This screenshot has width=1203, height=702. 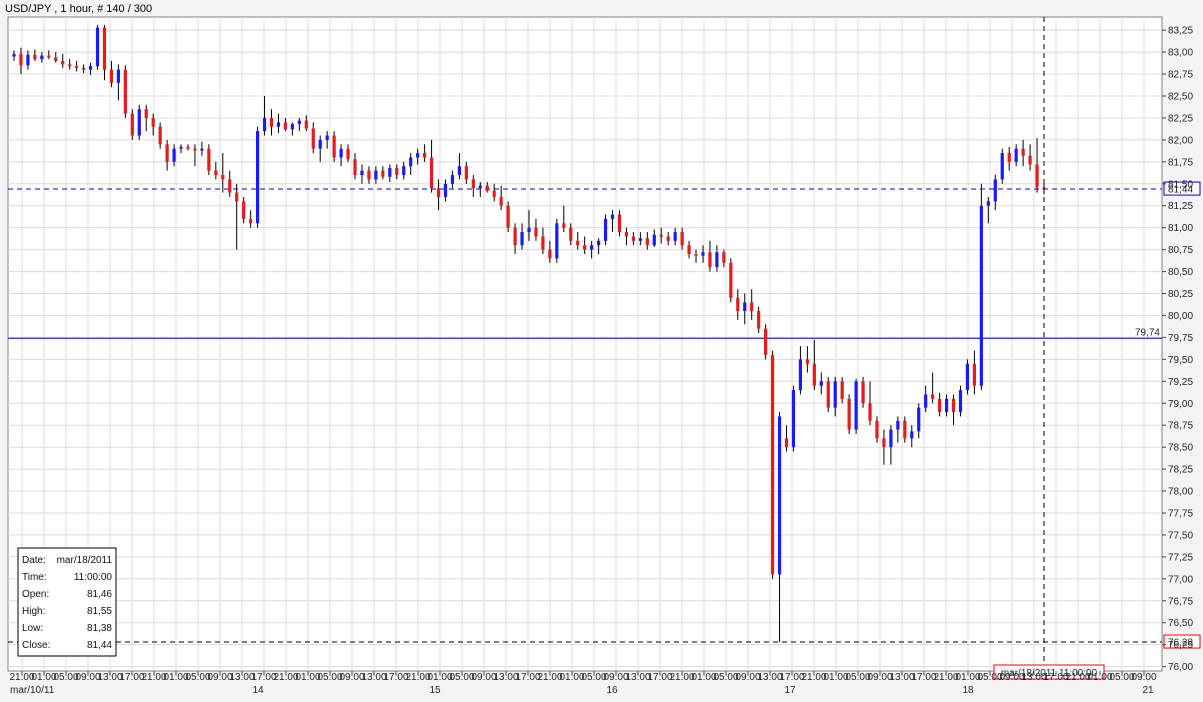 What do you see at coordinates (571, 677) in the screenshot?
I see `x-tick-label: 01:00` at bounding box center [571, 677].